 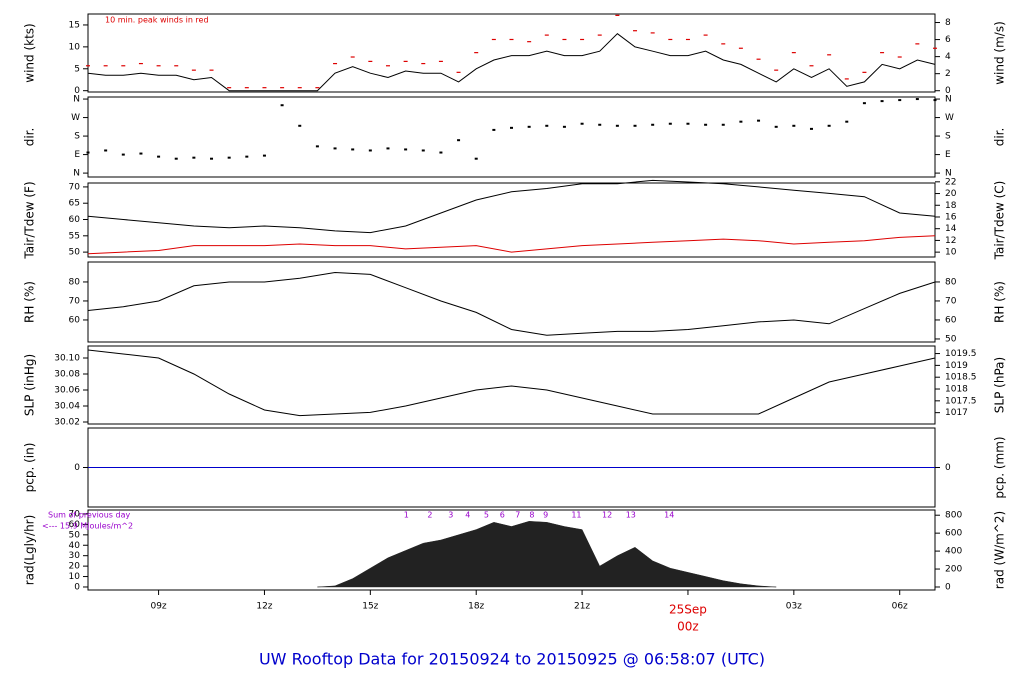 I want to click on x-tick-label: 00z, so click(x=688, y=627).